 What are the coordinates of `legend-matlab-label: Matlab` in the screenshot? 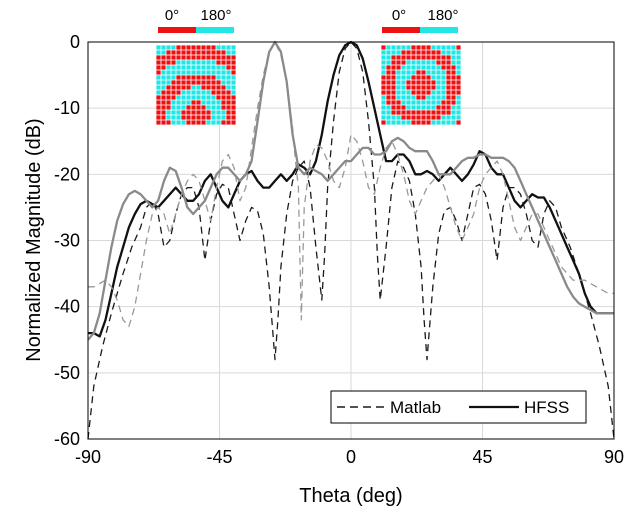 It's located at (415, 407).